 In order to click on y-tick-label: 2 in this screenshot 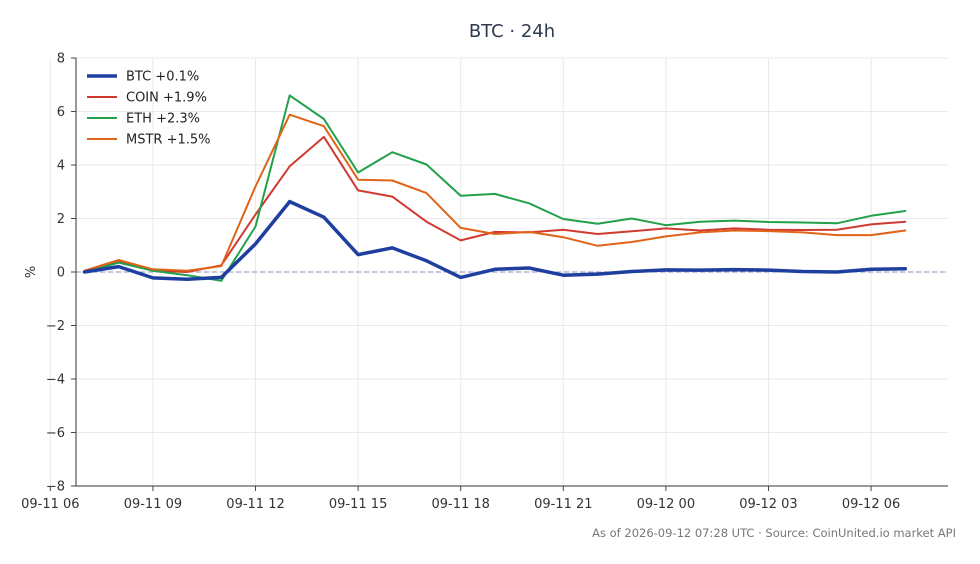, I will do `click(61, 219)`.